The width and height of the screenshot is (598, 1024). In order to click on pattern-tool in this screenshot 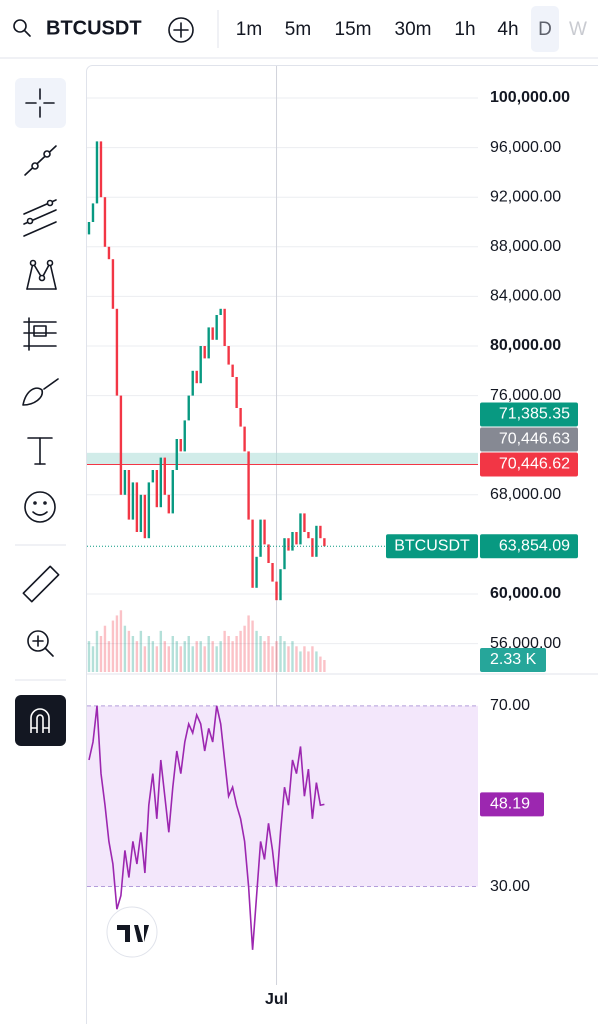, I will do `click(41, 274)`.